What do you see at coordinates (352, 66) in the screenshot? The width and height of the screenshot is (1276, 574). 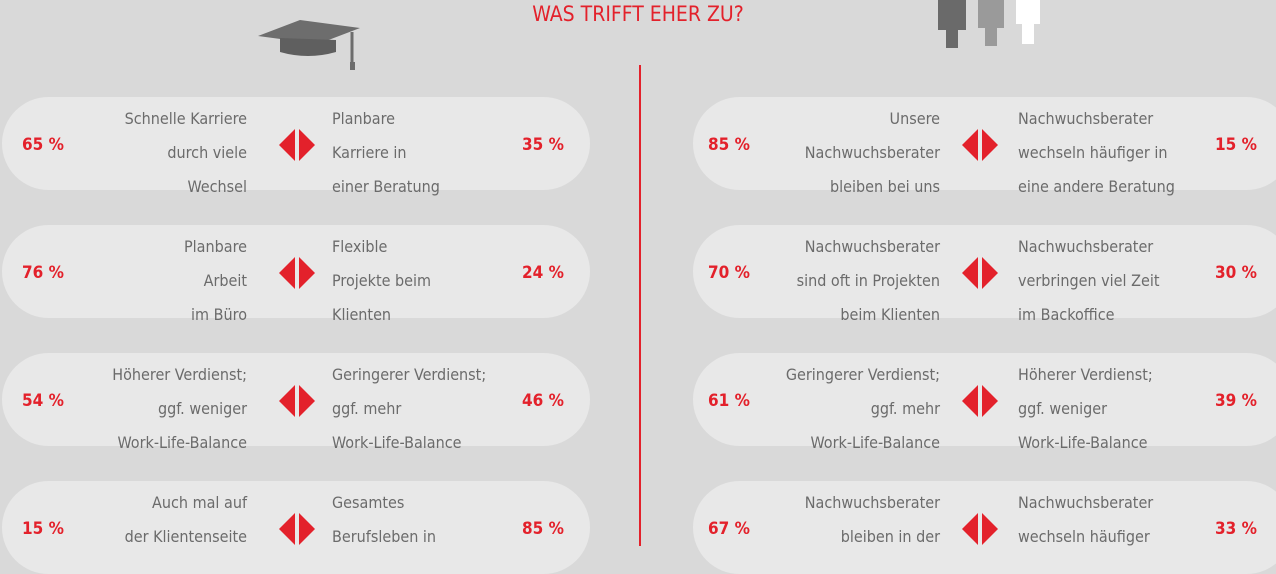 I see `cap-tassel-end` at bounding box center [352, 66].